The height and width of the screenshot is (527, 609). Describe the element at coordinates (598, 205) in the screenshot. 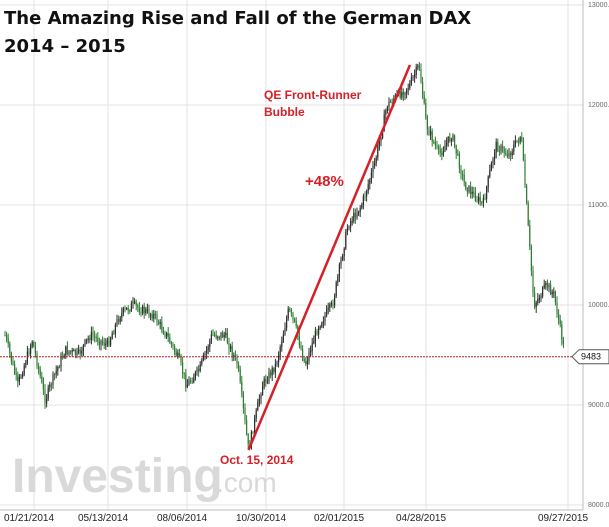

I see `y-tick-label: 11000.` at that location.